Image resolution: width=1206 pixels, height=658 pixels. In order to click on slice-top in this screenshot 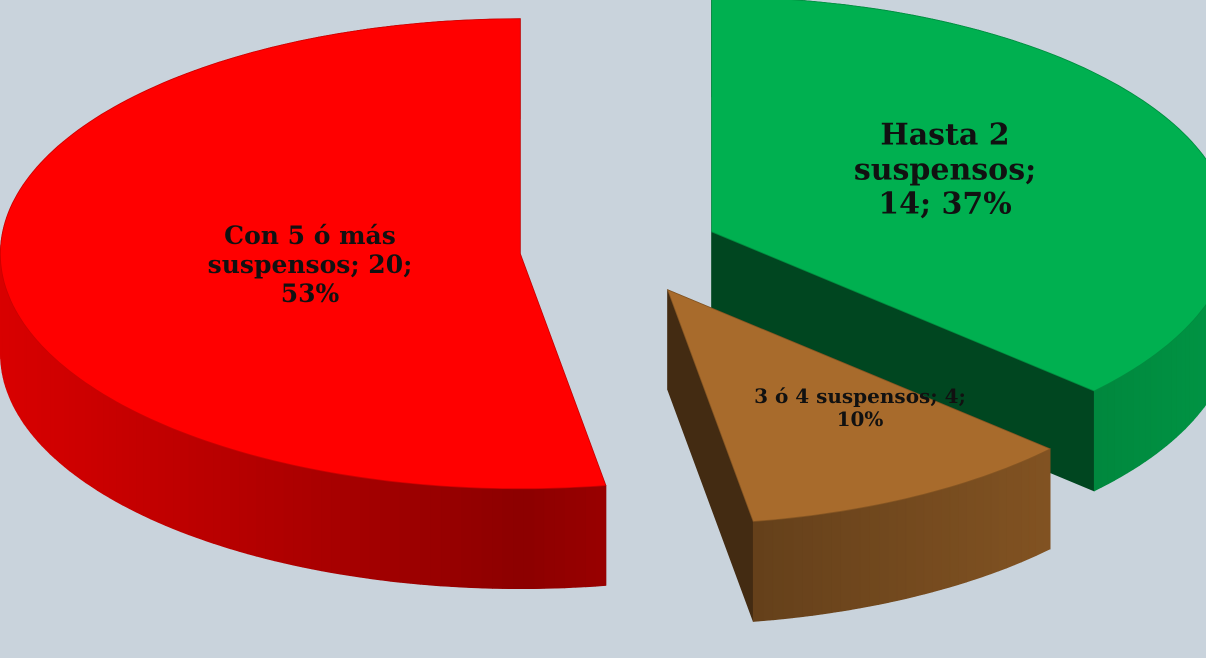, I will do `click(859, 405)`.